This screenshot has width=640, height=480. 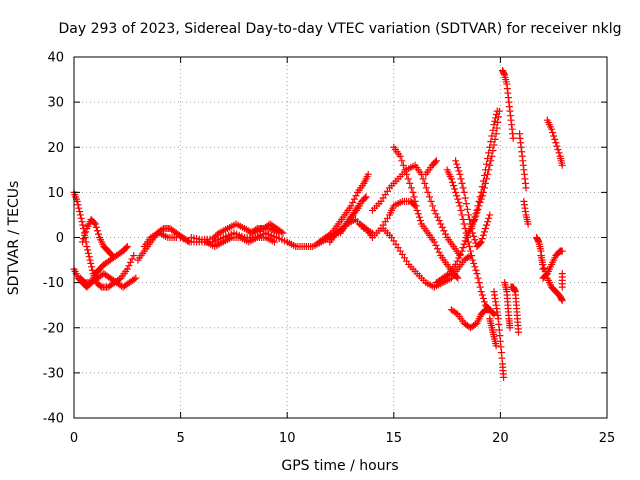 I want to click on y-tick-label: -30, so click(x=53, y=373).